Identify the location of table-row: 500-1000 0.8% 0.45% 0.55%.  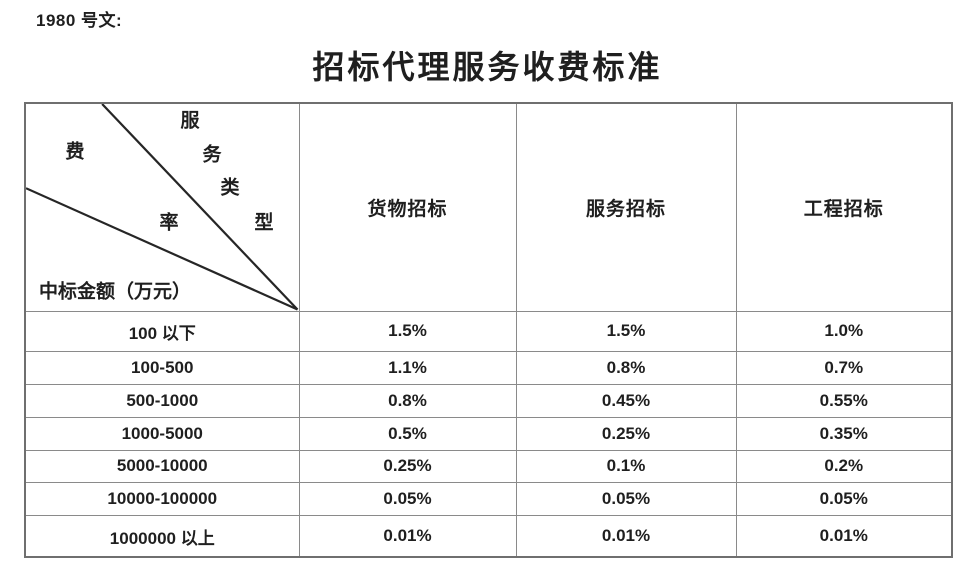
(488, 400).